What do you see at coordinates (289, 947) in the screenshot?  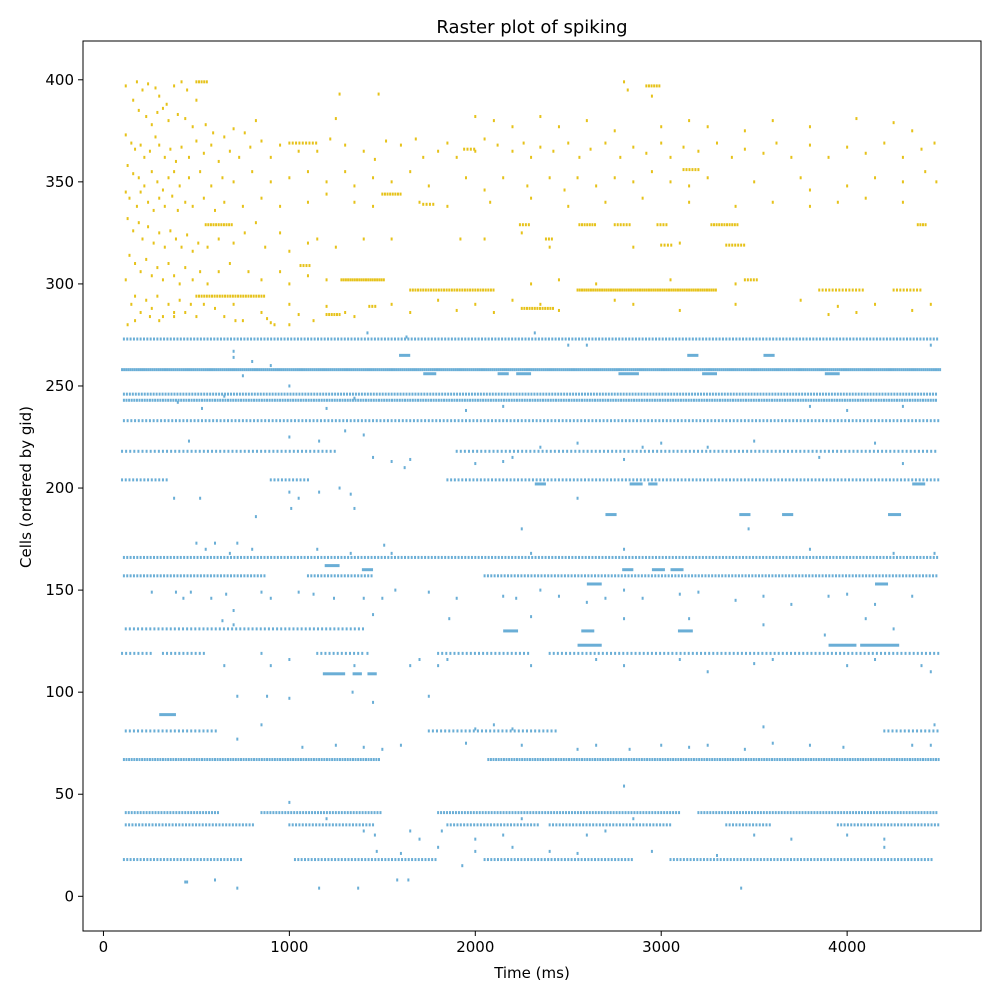 I see `x-tick-label: 1000` at bounding box center [289, 947].